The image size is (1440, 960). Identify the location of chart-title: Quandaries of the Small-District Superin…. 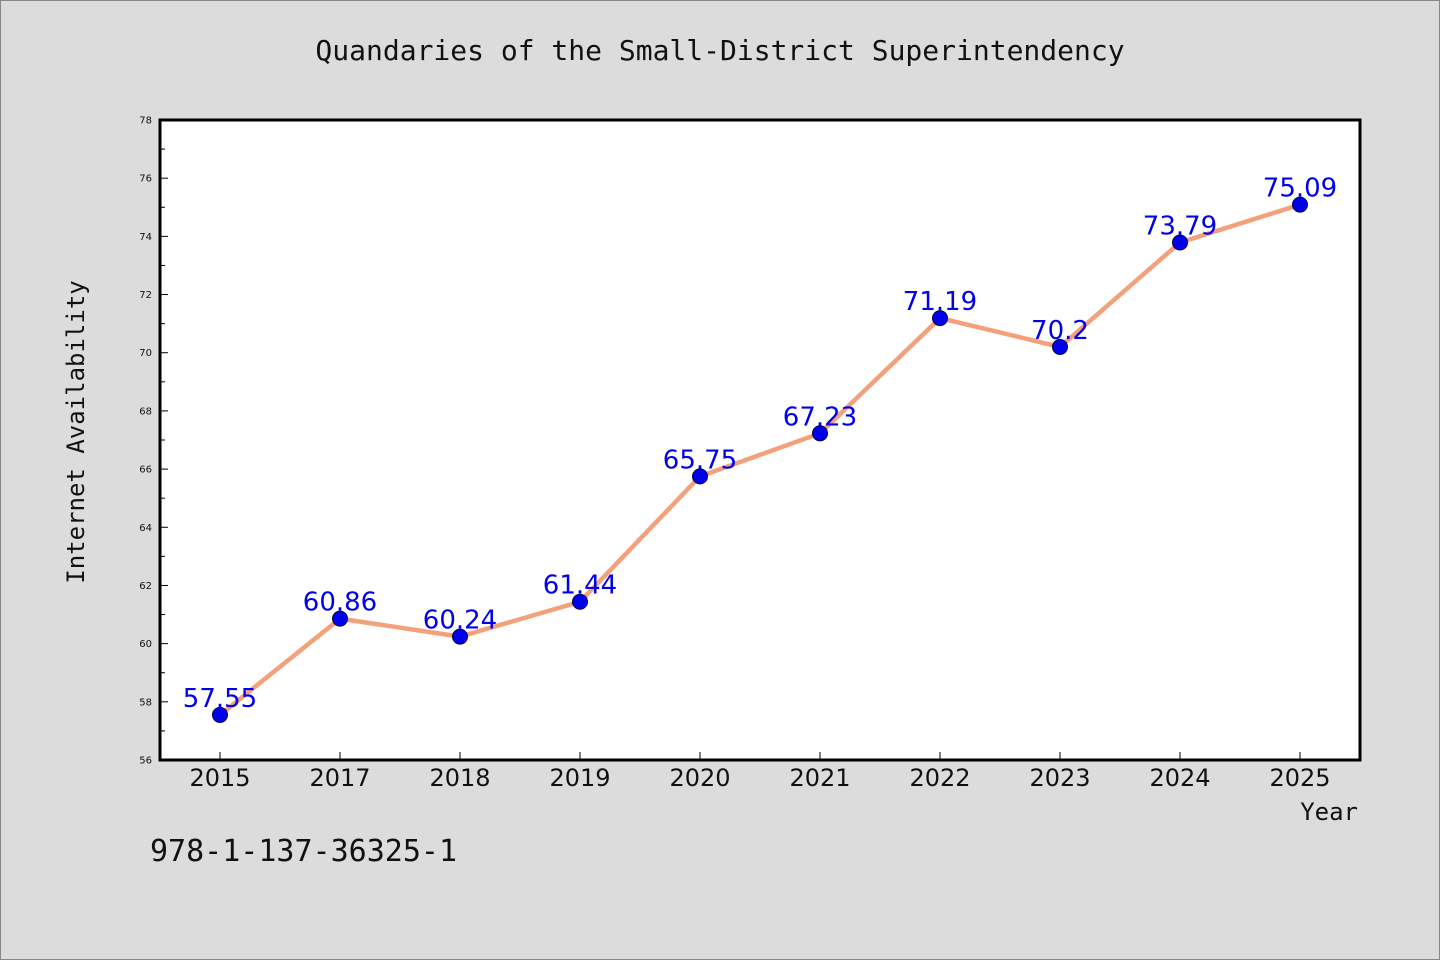
(720, 50).